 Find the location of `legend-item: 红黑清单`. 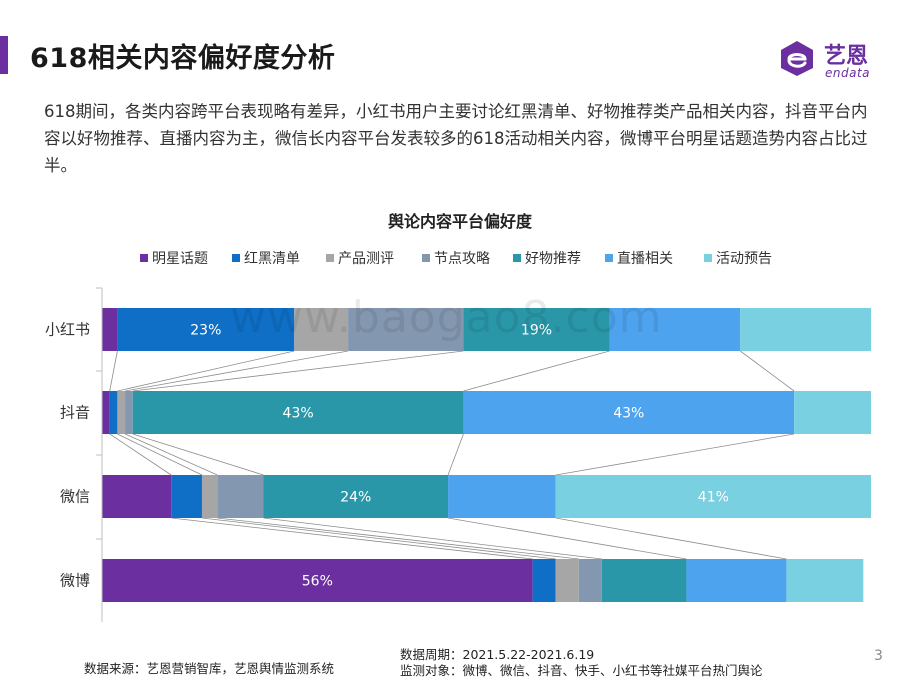

legend-item: 红黑清单 is located at coordinates (266, 258).